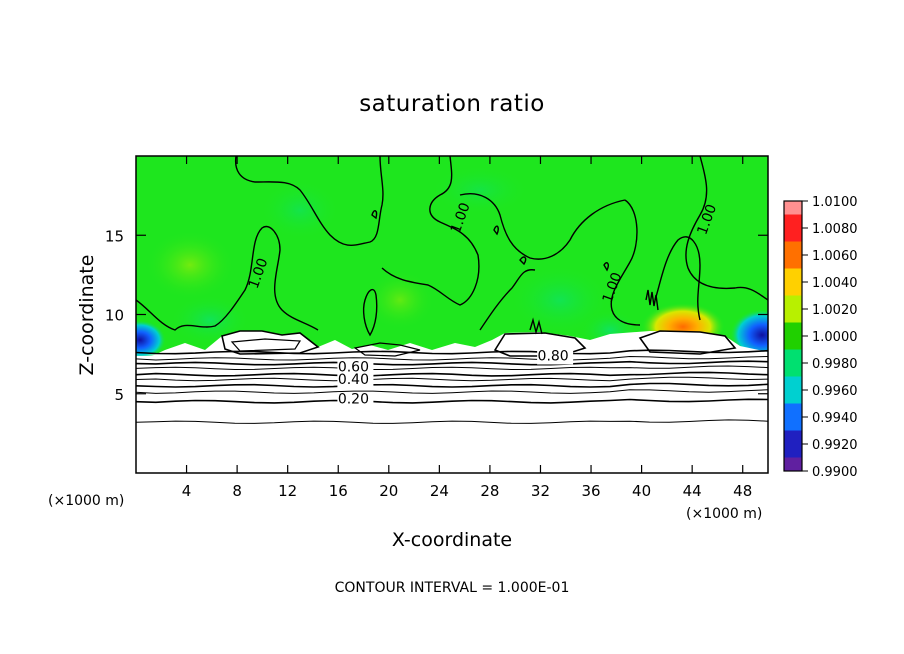 The height and width of the screenshot is (654, 904). What do you see at coordinates (835, 256) in the screenshot?
I see `colorbar-label: 1.0060` at bounding box center [835, 256].